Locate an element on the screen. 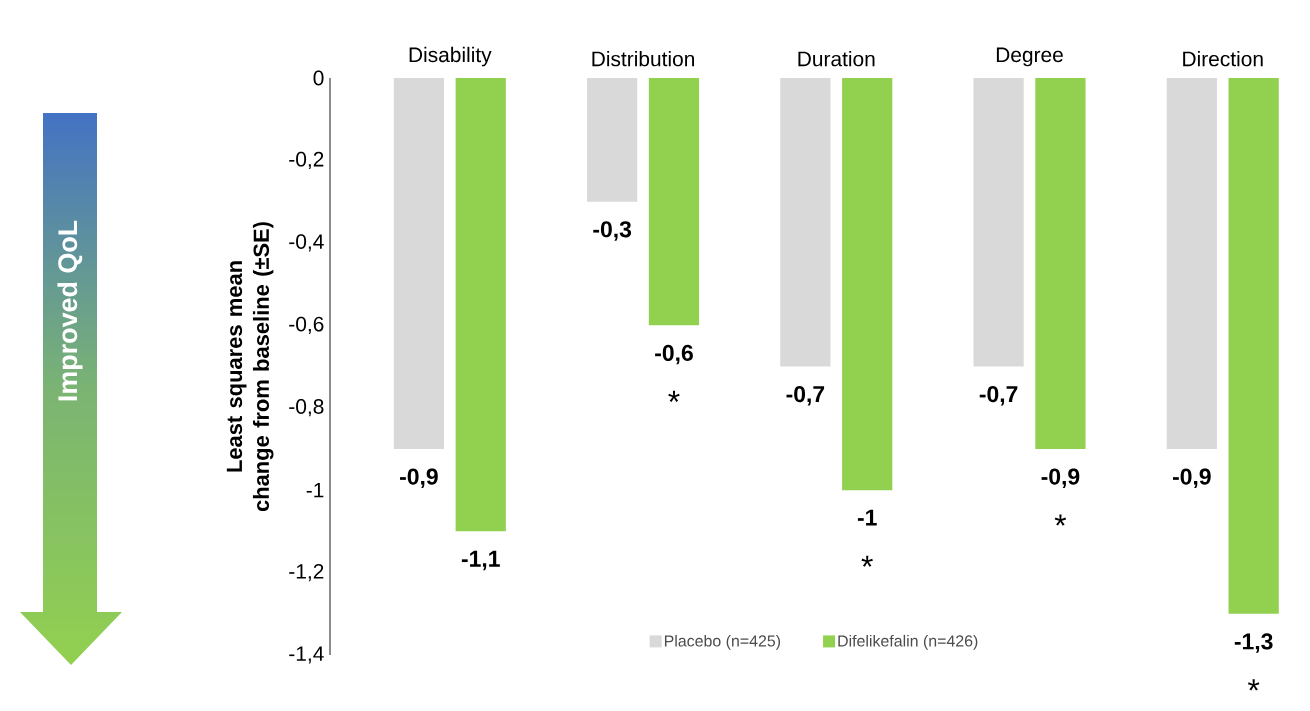  x-tick-label: Degree is located at coordinates (1029, 57).